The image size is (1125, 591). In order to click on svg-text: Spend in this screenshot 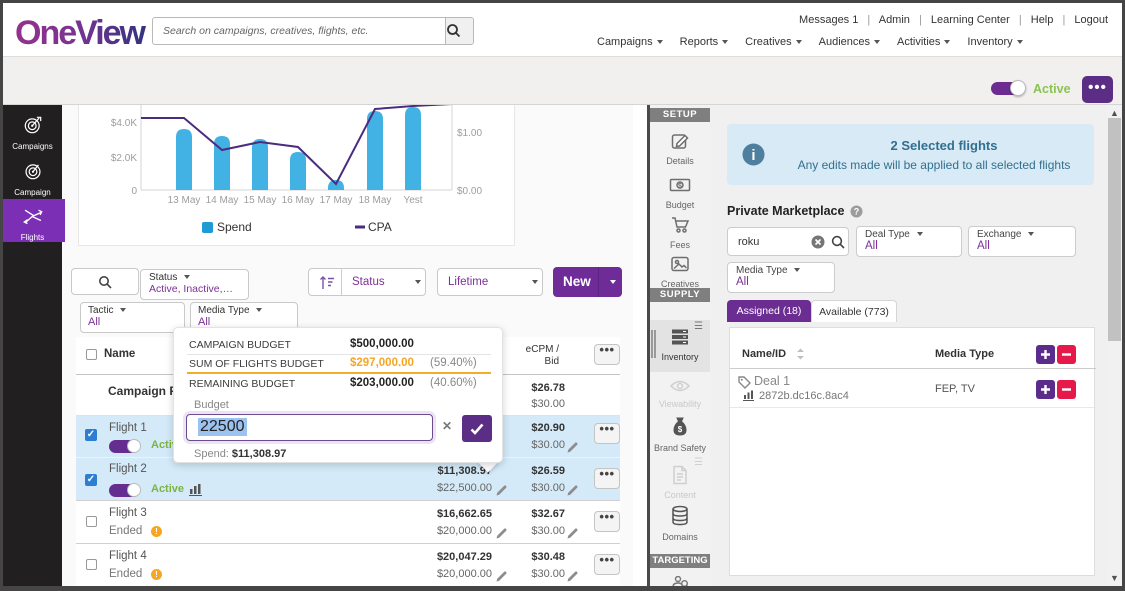, I will do `click(234, 227)`.